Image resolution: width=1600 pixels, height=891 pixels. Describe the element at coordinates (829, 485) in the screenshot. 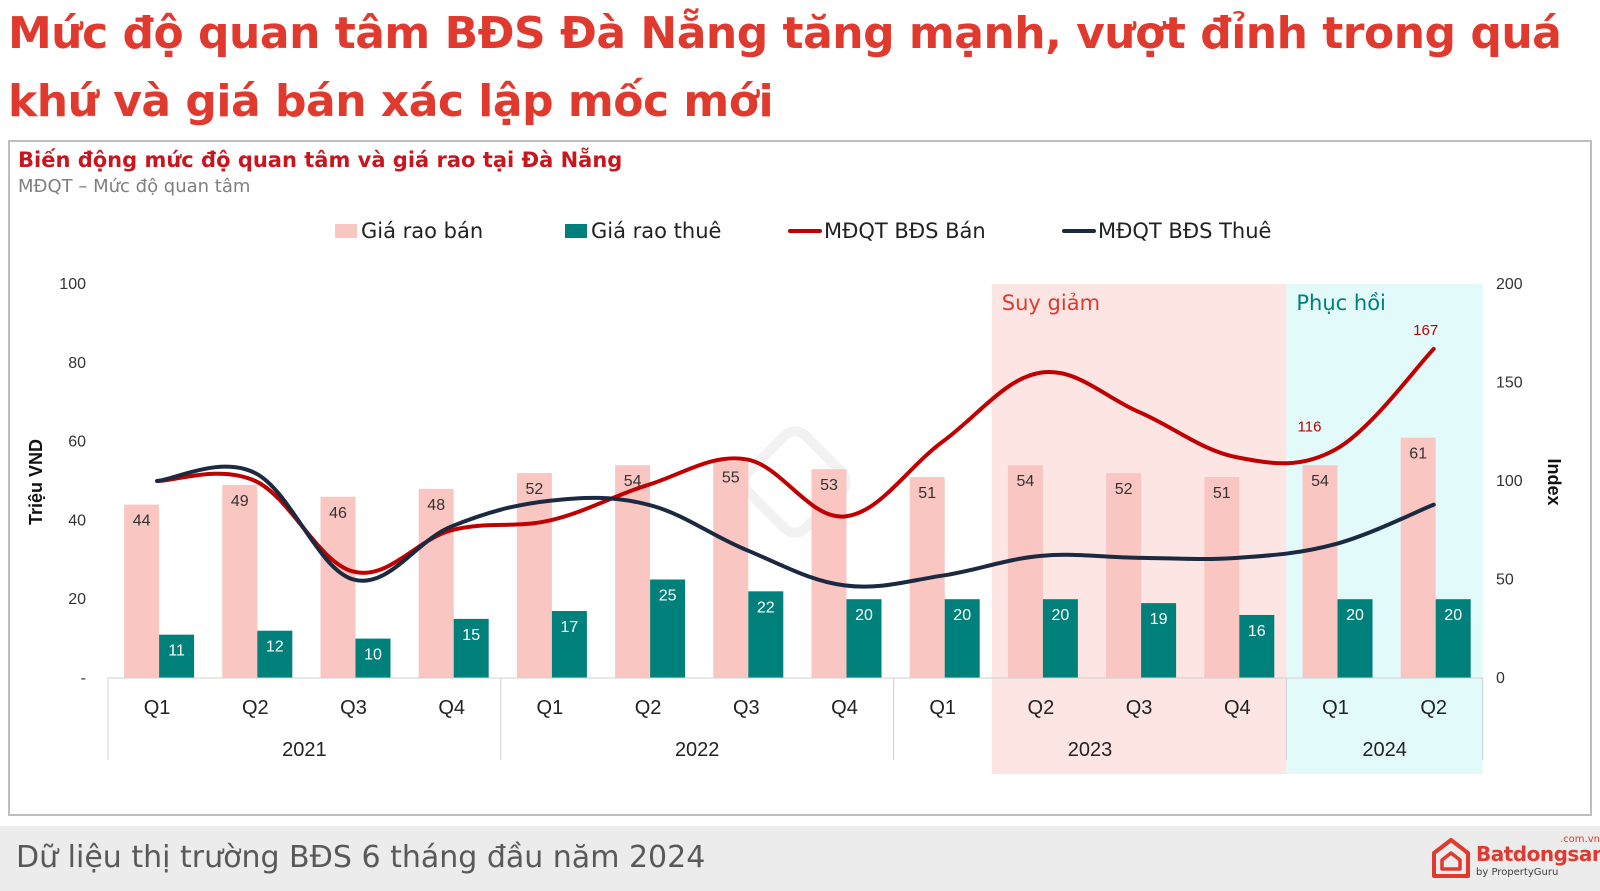

I see `bar-data-label: 53` at that location.